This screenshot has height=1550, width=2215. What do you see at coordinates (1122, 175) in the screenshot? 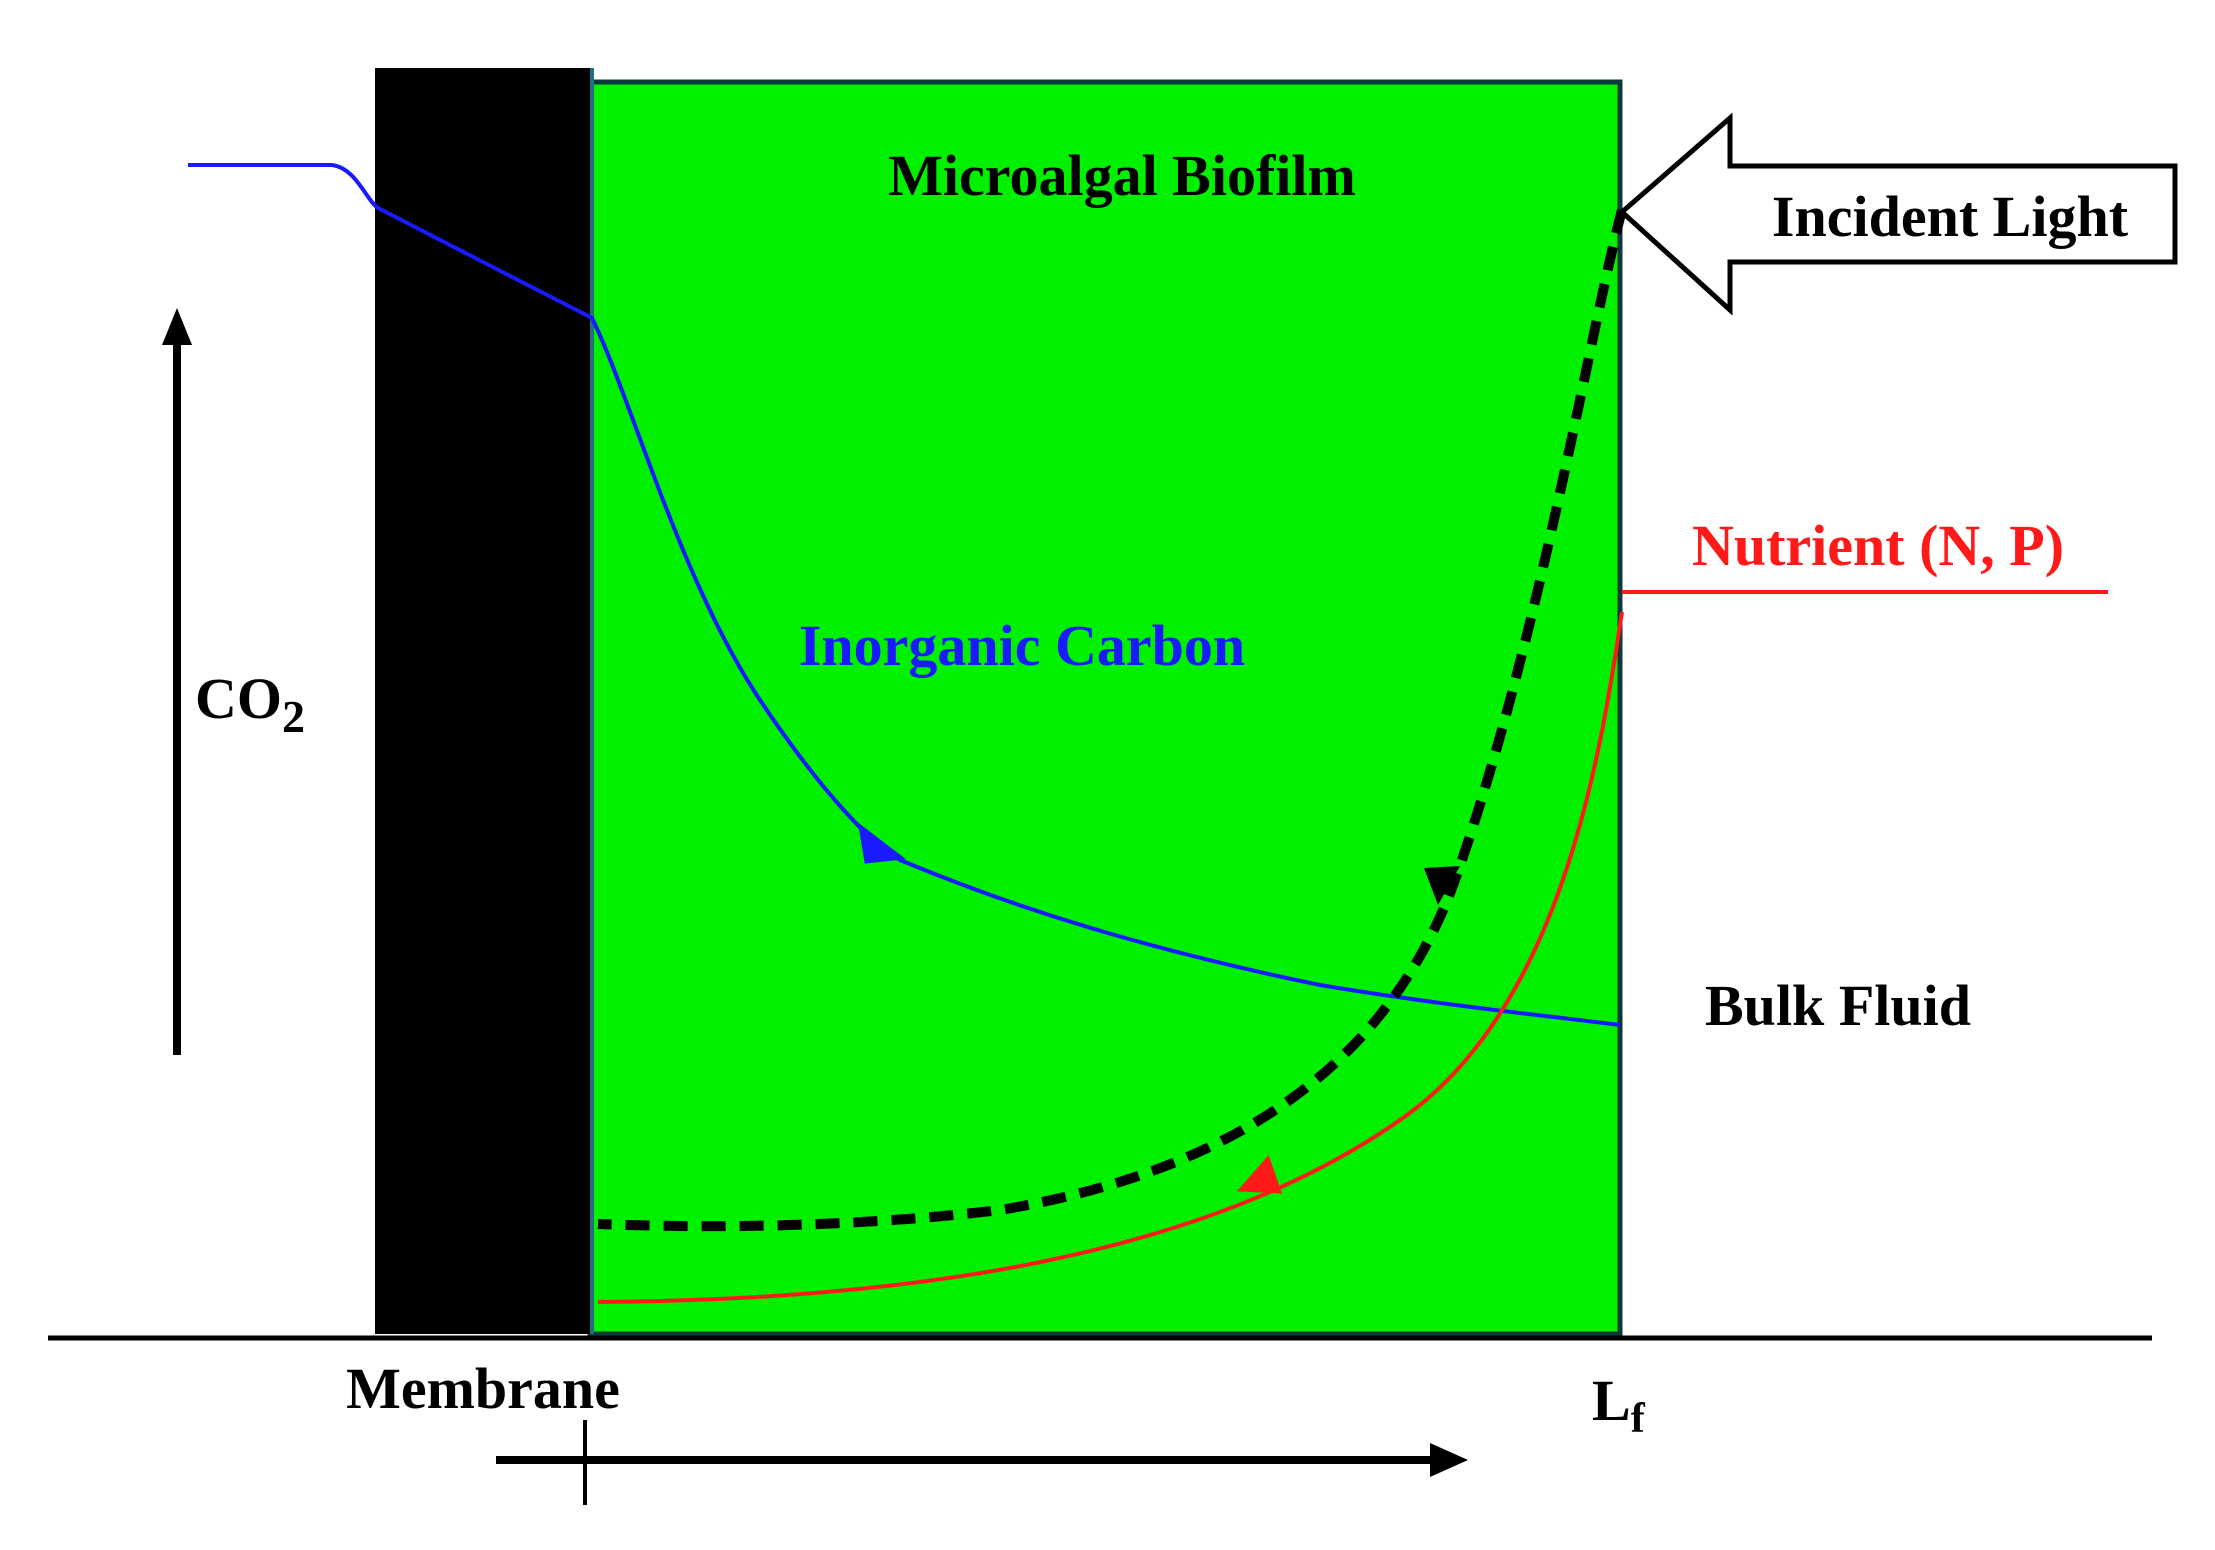
I see `biofilm-label: Microalgal Biofilm` at bounding box center [1122, 175].